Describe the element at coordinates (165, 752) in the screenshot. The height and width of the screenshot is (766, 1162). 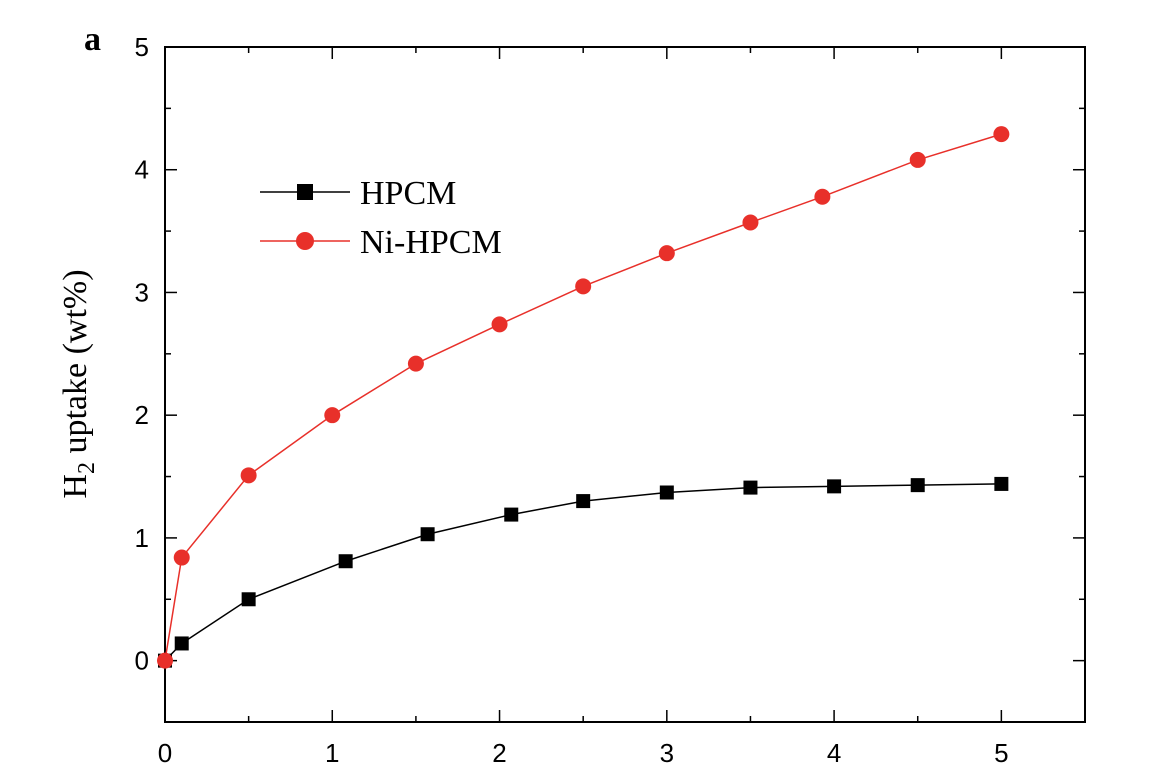
I see `x-tick-label: 0` at that location.